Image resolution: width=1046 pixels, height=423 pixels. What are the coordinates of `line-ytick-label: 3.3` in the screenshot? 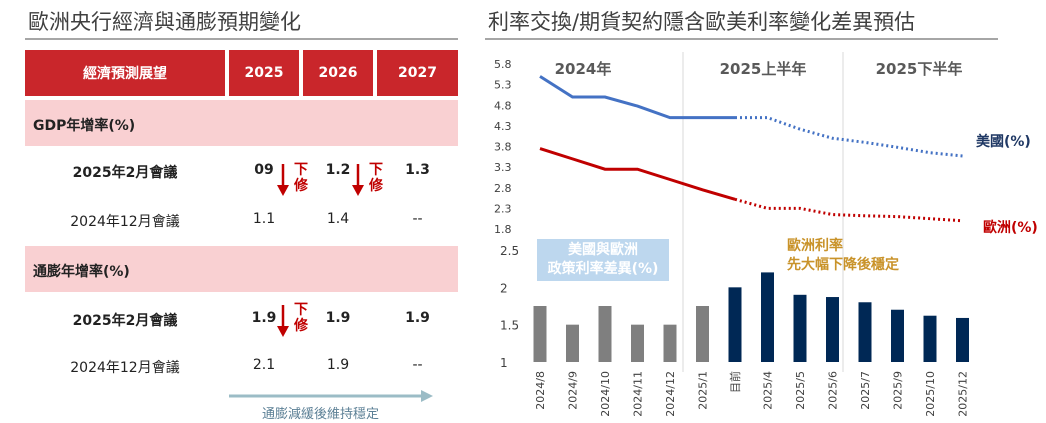 It's located at (503, 167).